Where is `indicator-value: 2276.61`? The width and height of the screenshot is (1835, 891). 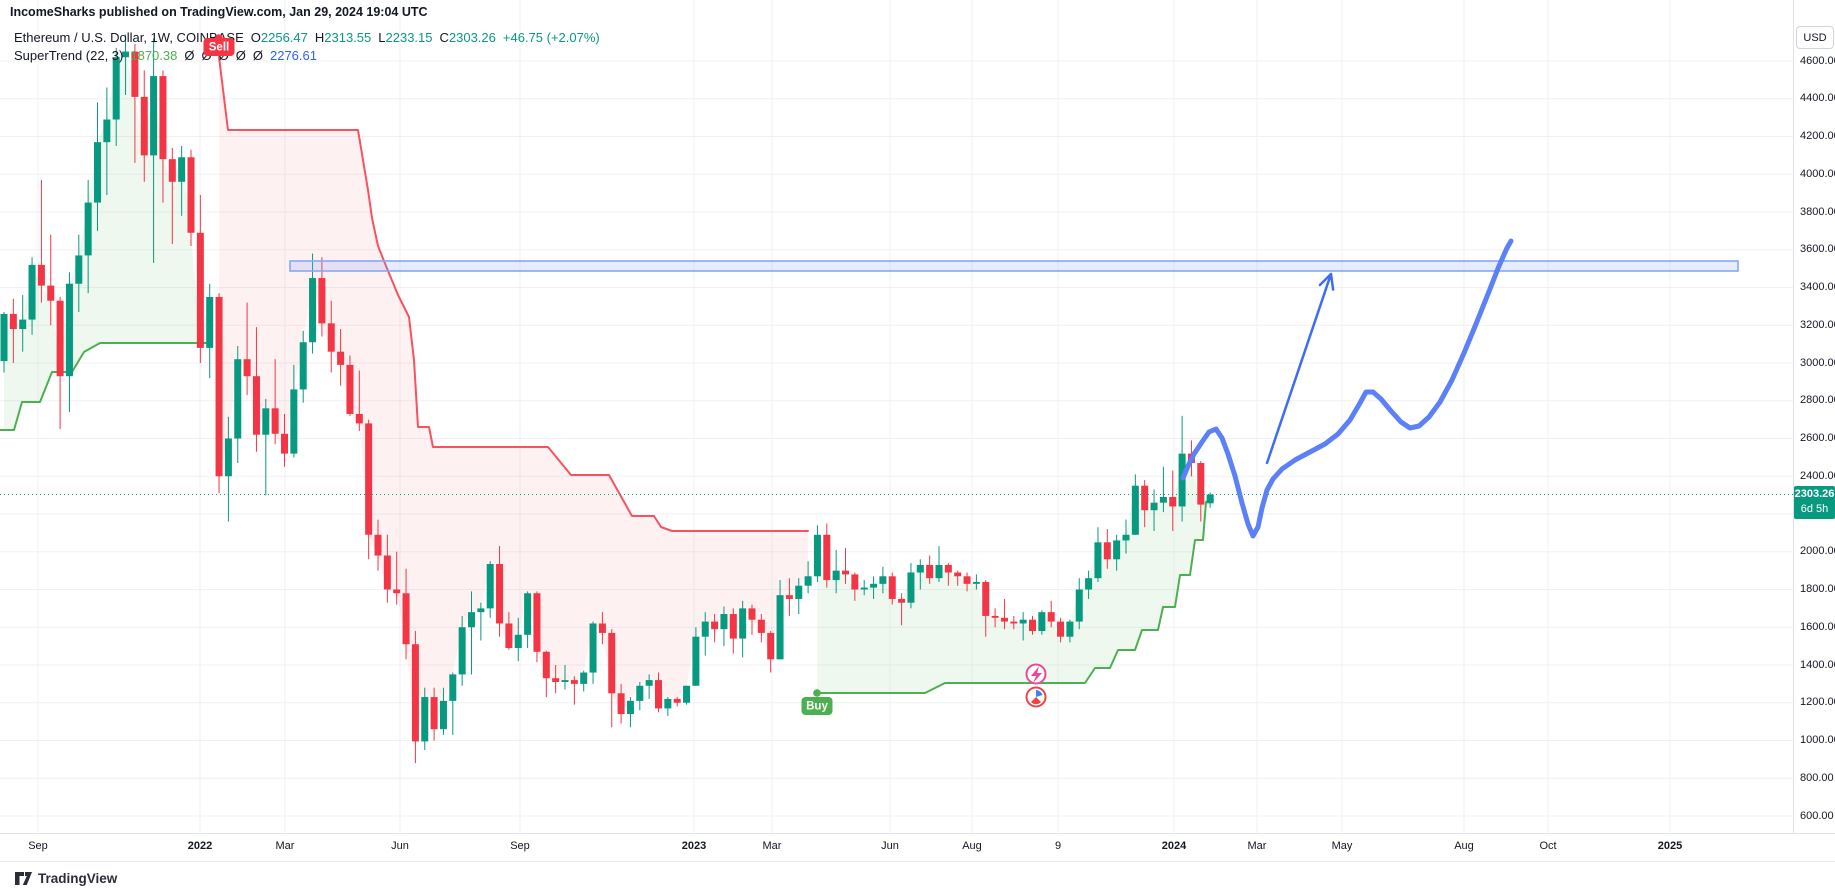
indicator-value: 2276.61 is located at coordinates (293, 55).